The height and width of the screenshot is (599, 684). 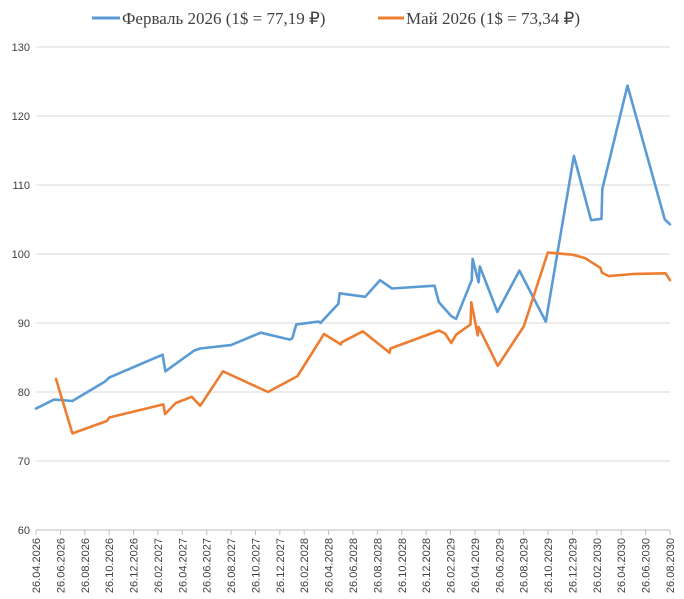 I want to click on x-tick-label: 26.04.2026, so click(x=37, y=565).